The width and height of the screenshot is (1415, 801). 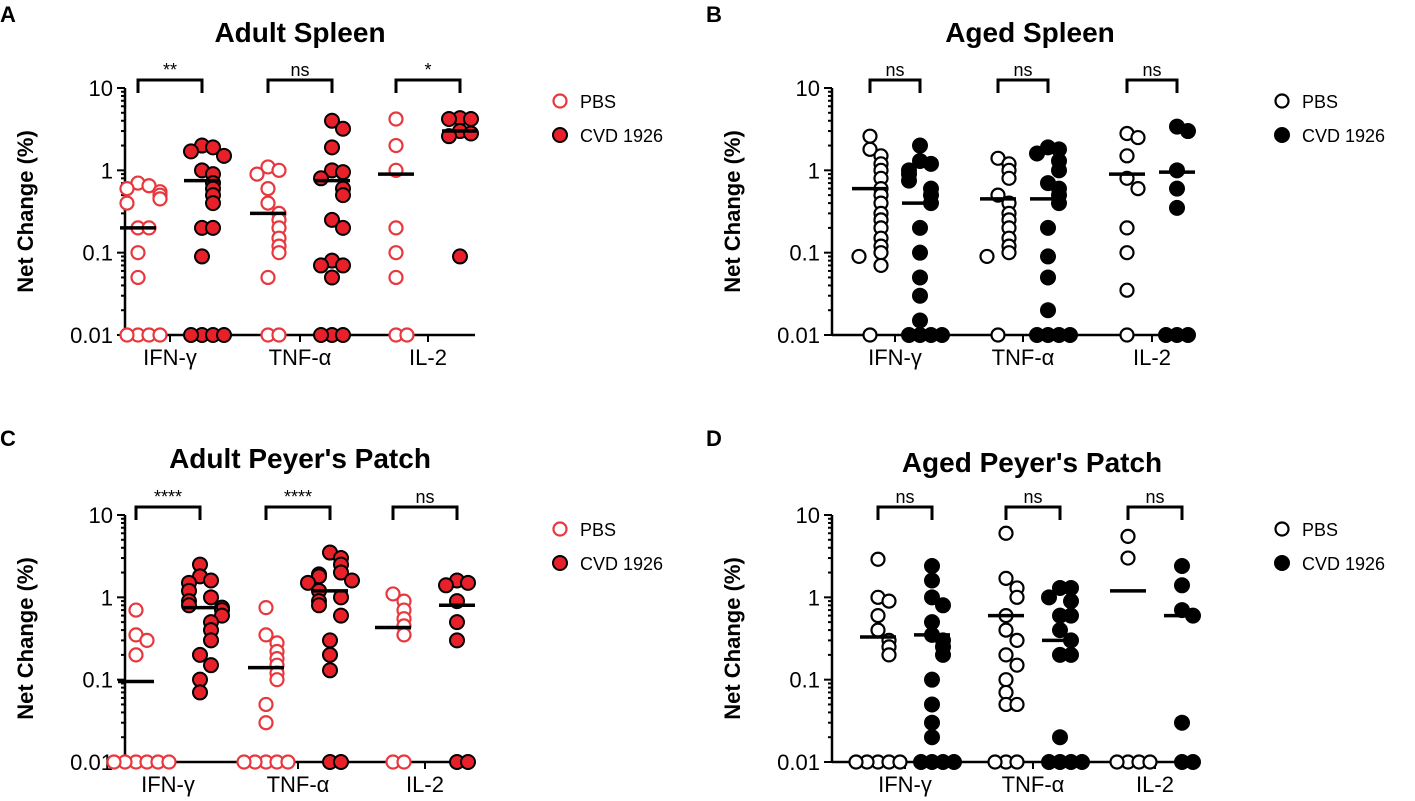 I want to click on y-tick-label: 0.1, so click(x=804, y=680).